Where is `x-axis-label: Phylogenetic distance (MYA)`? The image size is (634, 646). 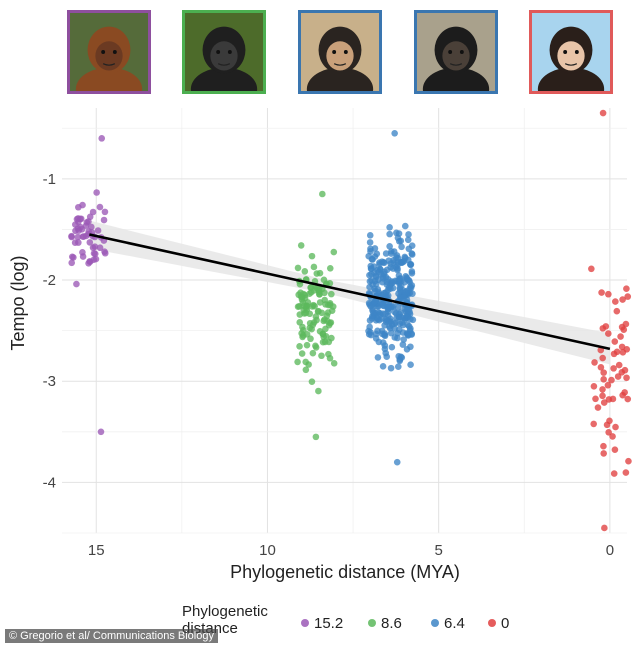 x-axis-label: Phylogenetic distance (MYA) is located at coordinates (345, 572).